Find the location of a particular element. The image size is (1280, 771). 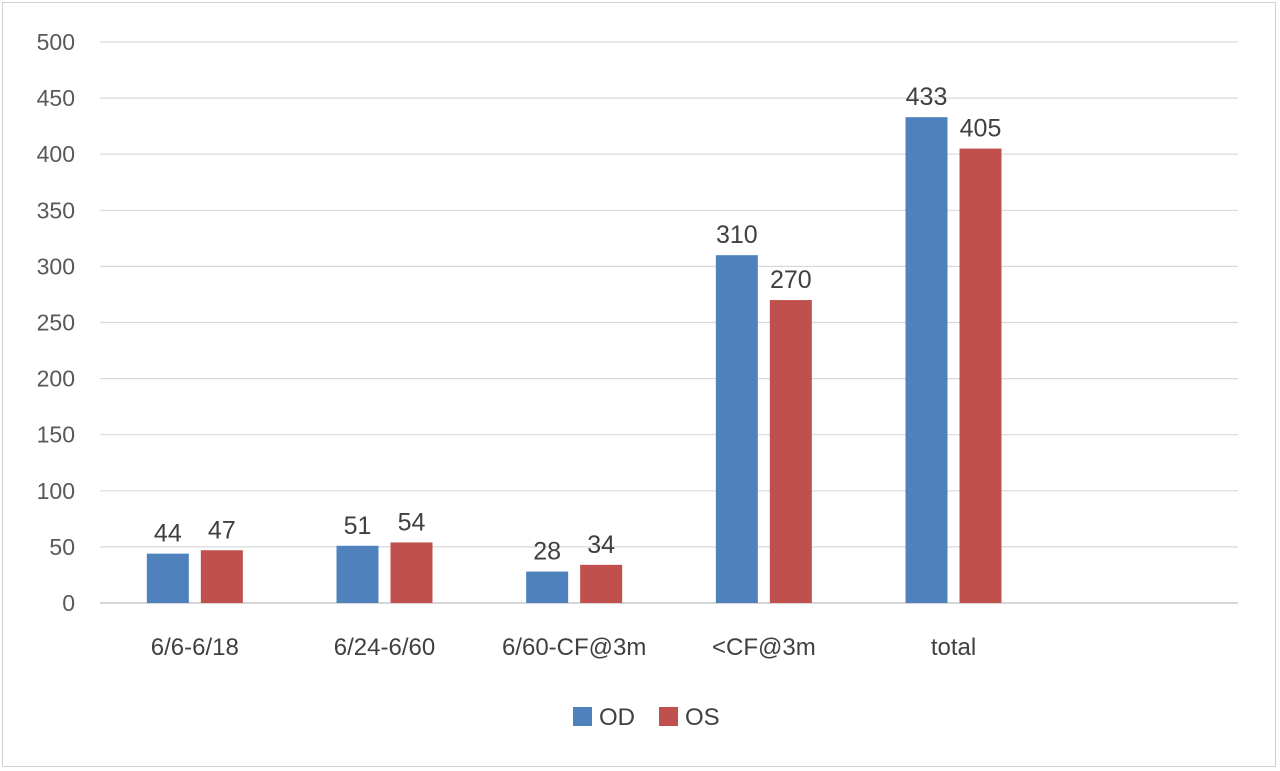

x-category-label: <CF@3m is located at coordinates (764, 647).